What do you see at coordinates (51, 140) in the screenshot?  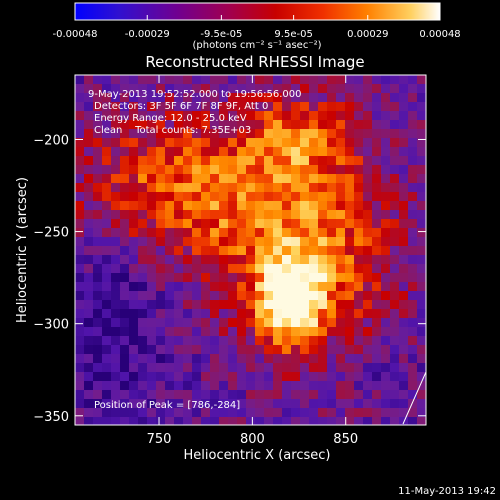 I see `y-tick-label: −200` at bounding box center [51, 140].